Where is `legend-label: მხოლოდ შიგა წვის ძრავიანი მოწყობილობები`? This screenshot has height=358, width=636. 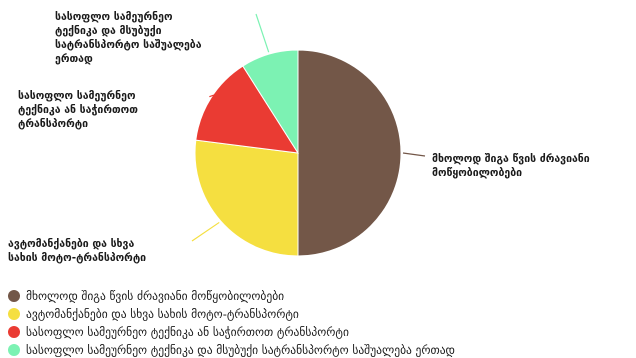
legend-label: მხოლოდ შიგა წვის ძრავიანი მოწყობილობები is located at coordinates (155, 295).